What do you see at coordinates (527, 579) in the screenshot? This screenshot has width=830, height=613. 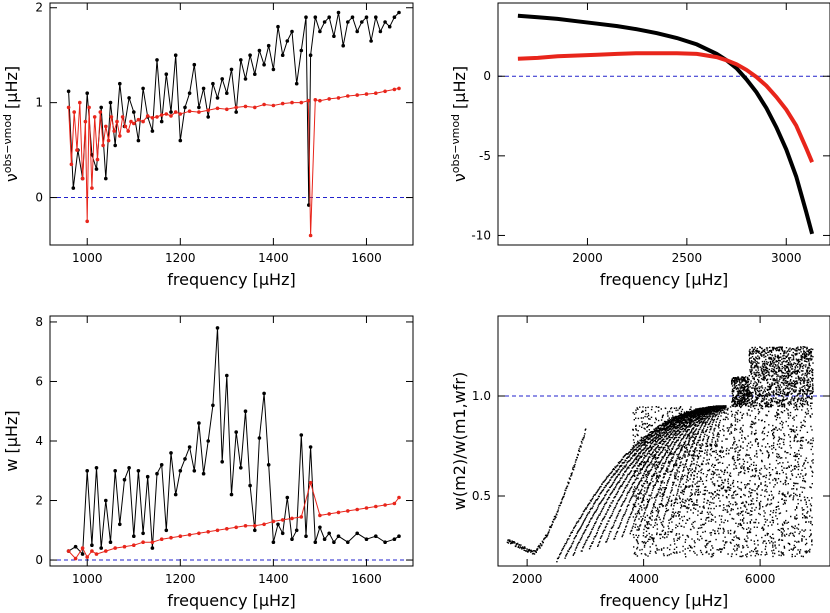 I see `x-tick-label: 2000` at bounding box center [527, 579].